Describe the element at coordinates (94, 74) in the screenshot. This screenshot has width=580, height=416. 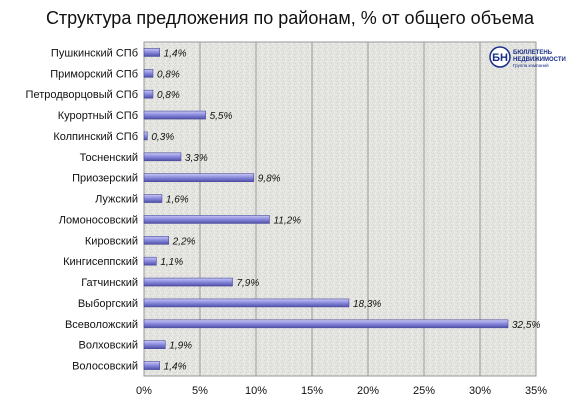
I see `category-label: Приморский СПб` at that location.